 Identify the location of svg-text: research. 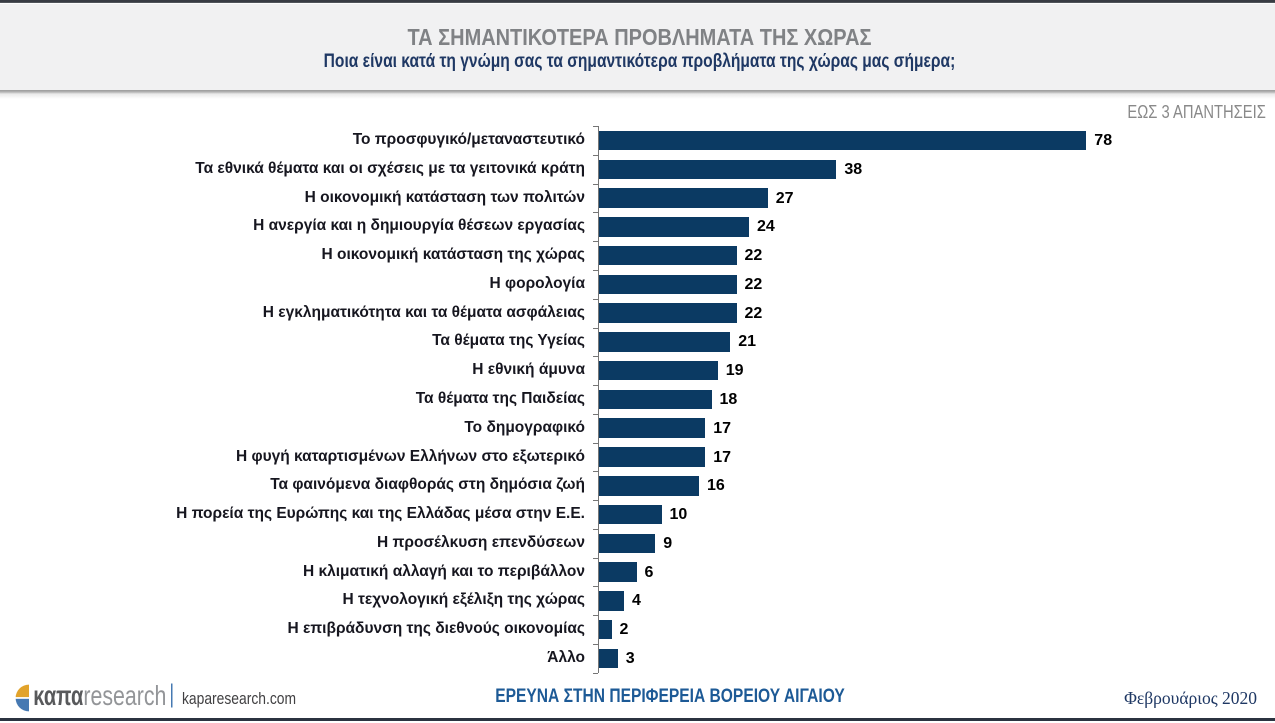
(124, 695).